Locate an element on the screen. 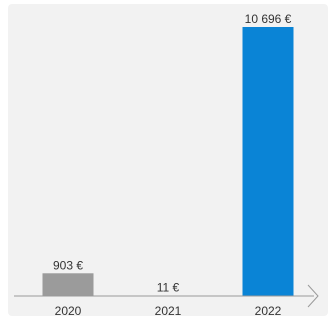 The width and height of the screenshot is (335, 320). value-label-2021: 11 € is located at coordinates (168, 288).